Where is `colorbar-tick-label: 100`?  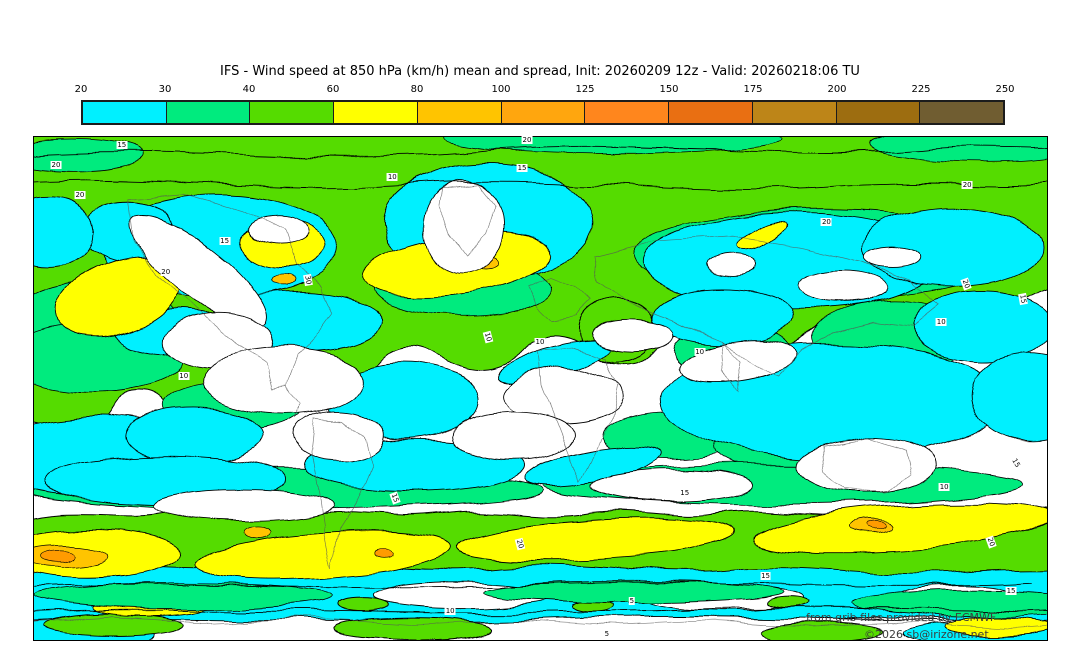
colorbar-tick-label: 100 is located at coordinates (501, 89).